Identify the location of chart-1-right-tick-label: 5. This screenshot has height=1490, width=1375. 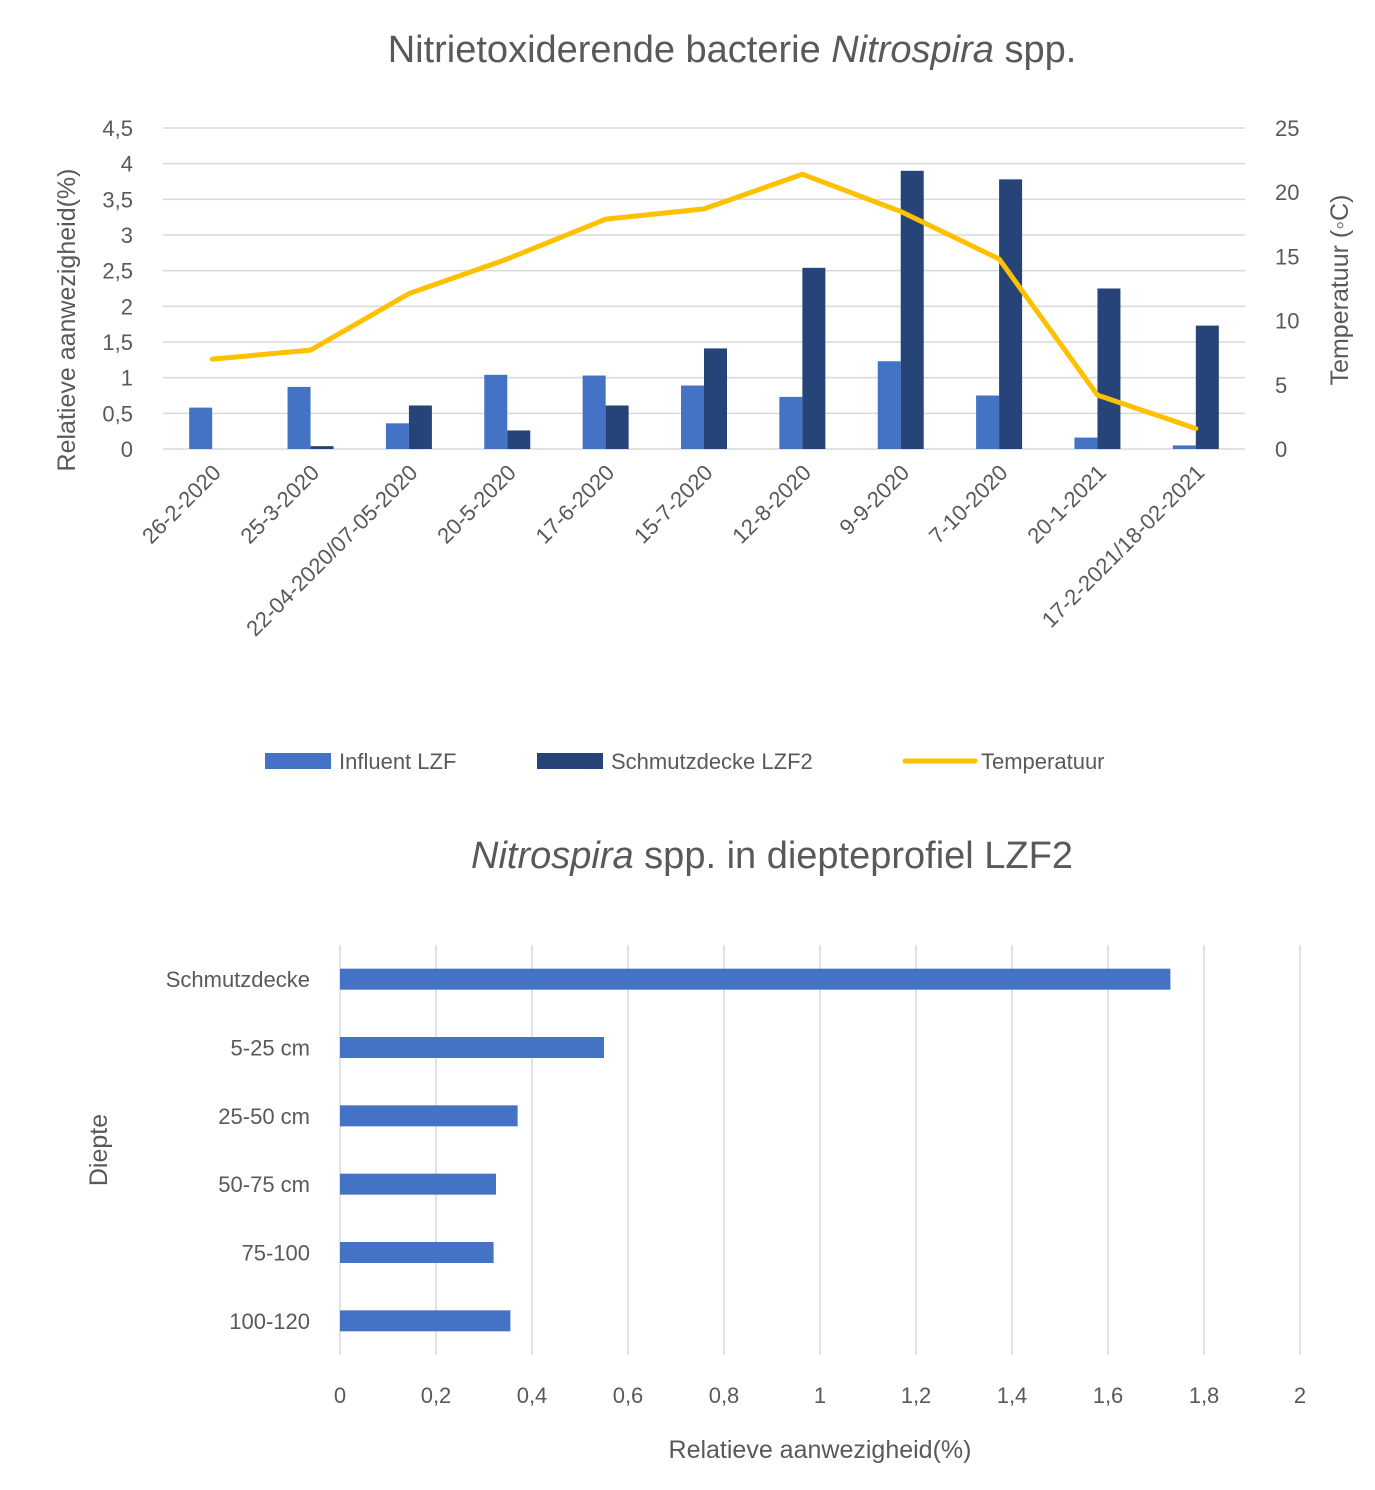
(1281, 385).